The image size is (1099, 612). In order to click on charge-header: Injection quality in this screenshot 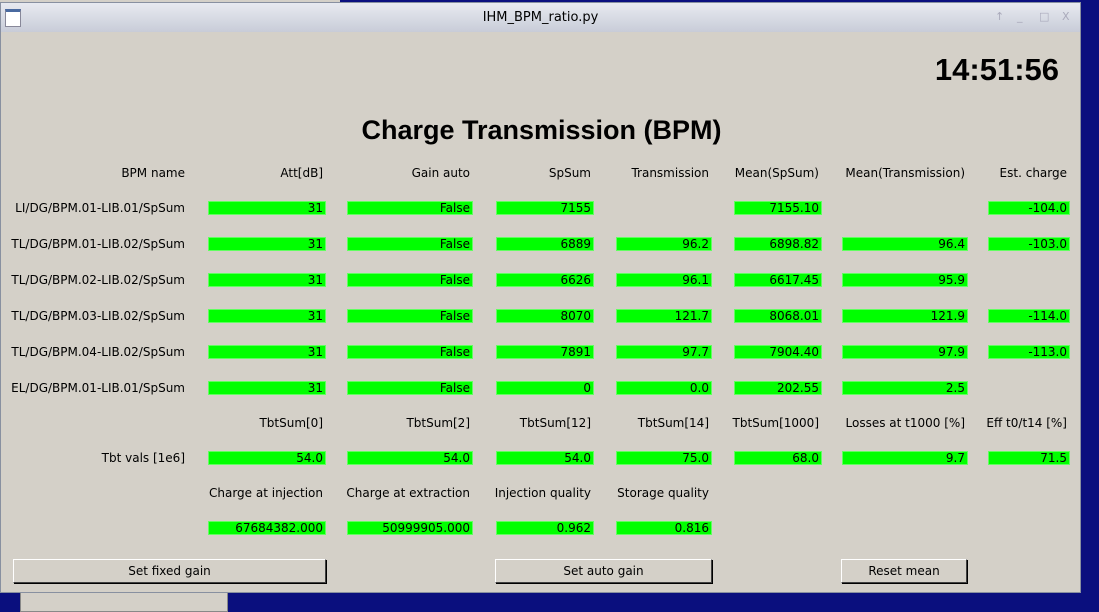, I will do `click(542, 493)`.